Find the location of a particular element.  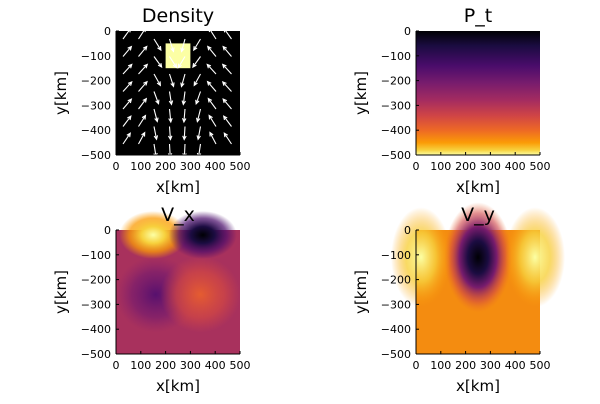

subplot-title: V_y is located at coordinates (478, 215).